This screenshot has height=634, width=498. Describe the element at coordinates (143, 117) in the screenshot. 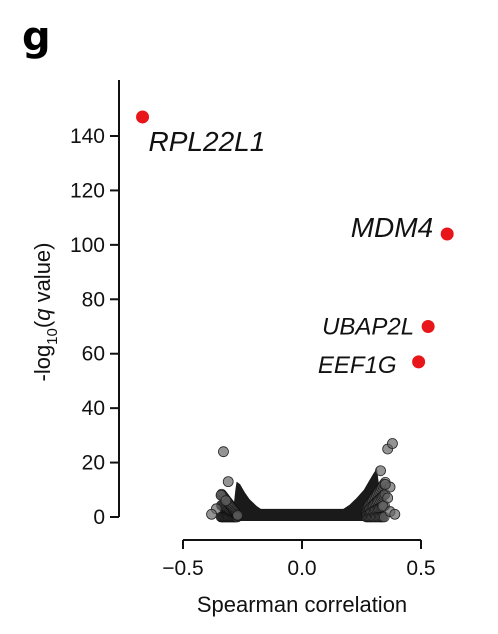

I see `highlight-point-rpl22l1` at that location.